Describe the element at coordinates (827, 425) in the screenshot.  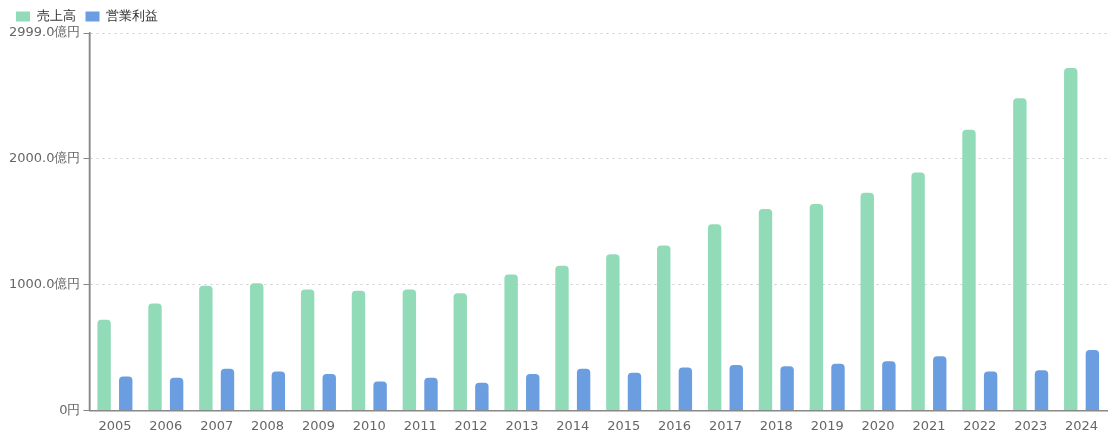
I see `x-tick-label: 2019` at that location.